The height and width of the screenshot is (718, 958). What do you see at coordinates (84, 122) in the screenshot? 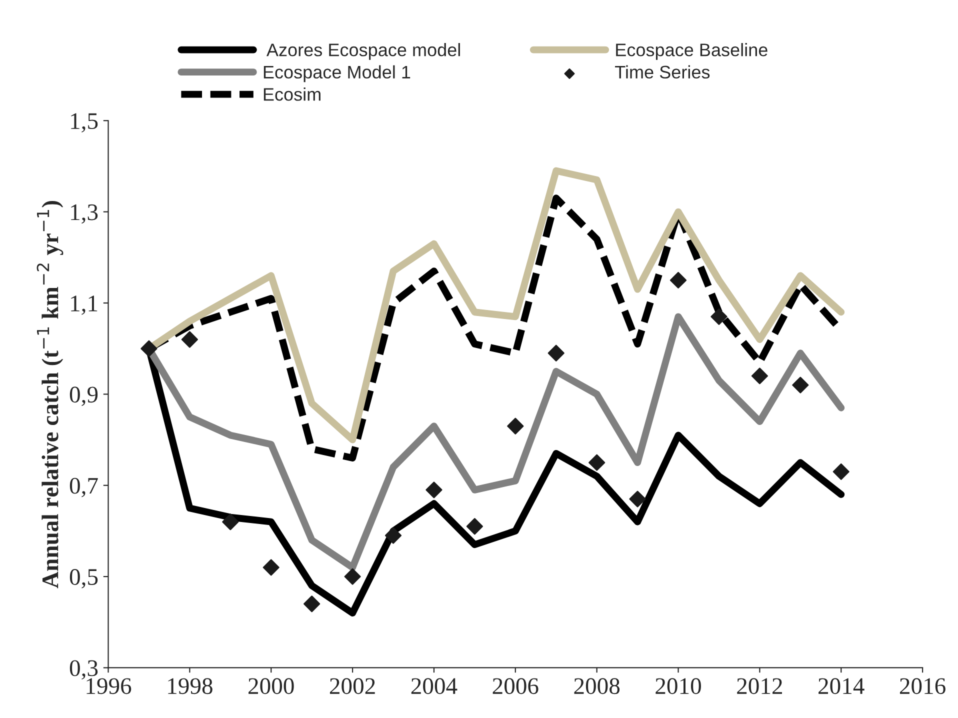
I see `y-tick-label: 1,5` at bounding box center [84, 122].